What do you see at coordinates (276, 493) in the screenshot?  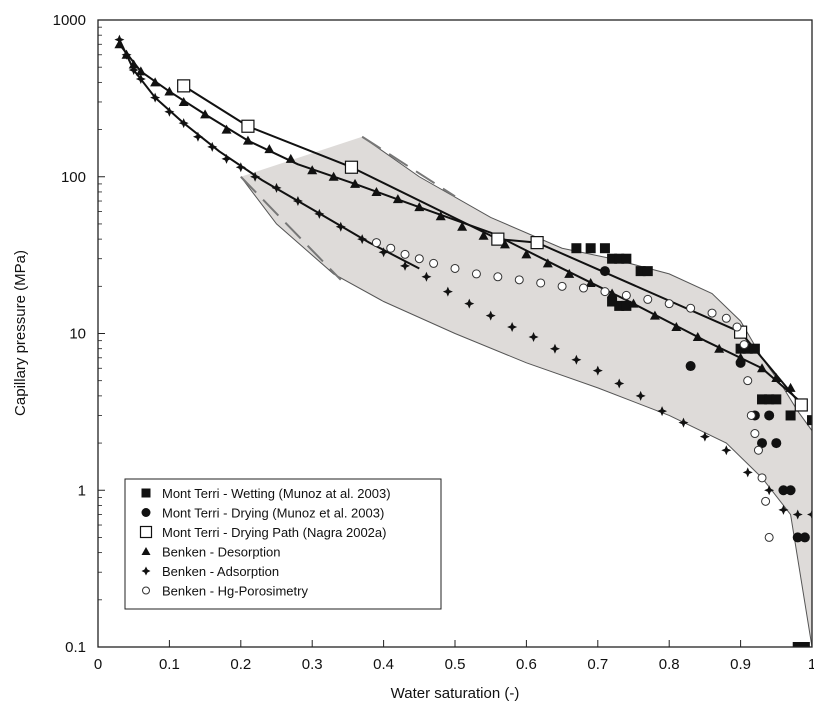 I see `legend-label: Mont Terri - Wetting (Munoz at al. 2003)` at bounding box center [276, 493].